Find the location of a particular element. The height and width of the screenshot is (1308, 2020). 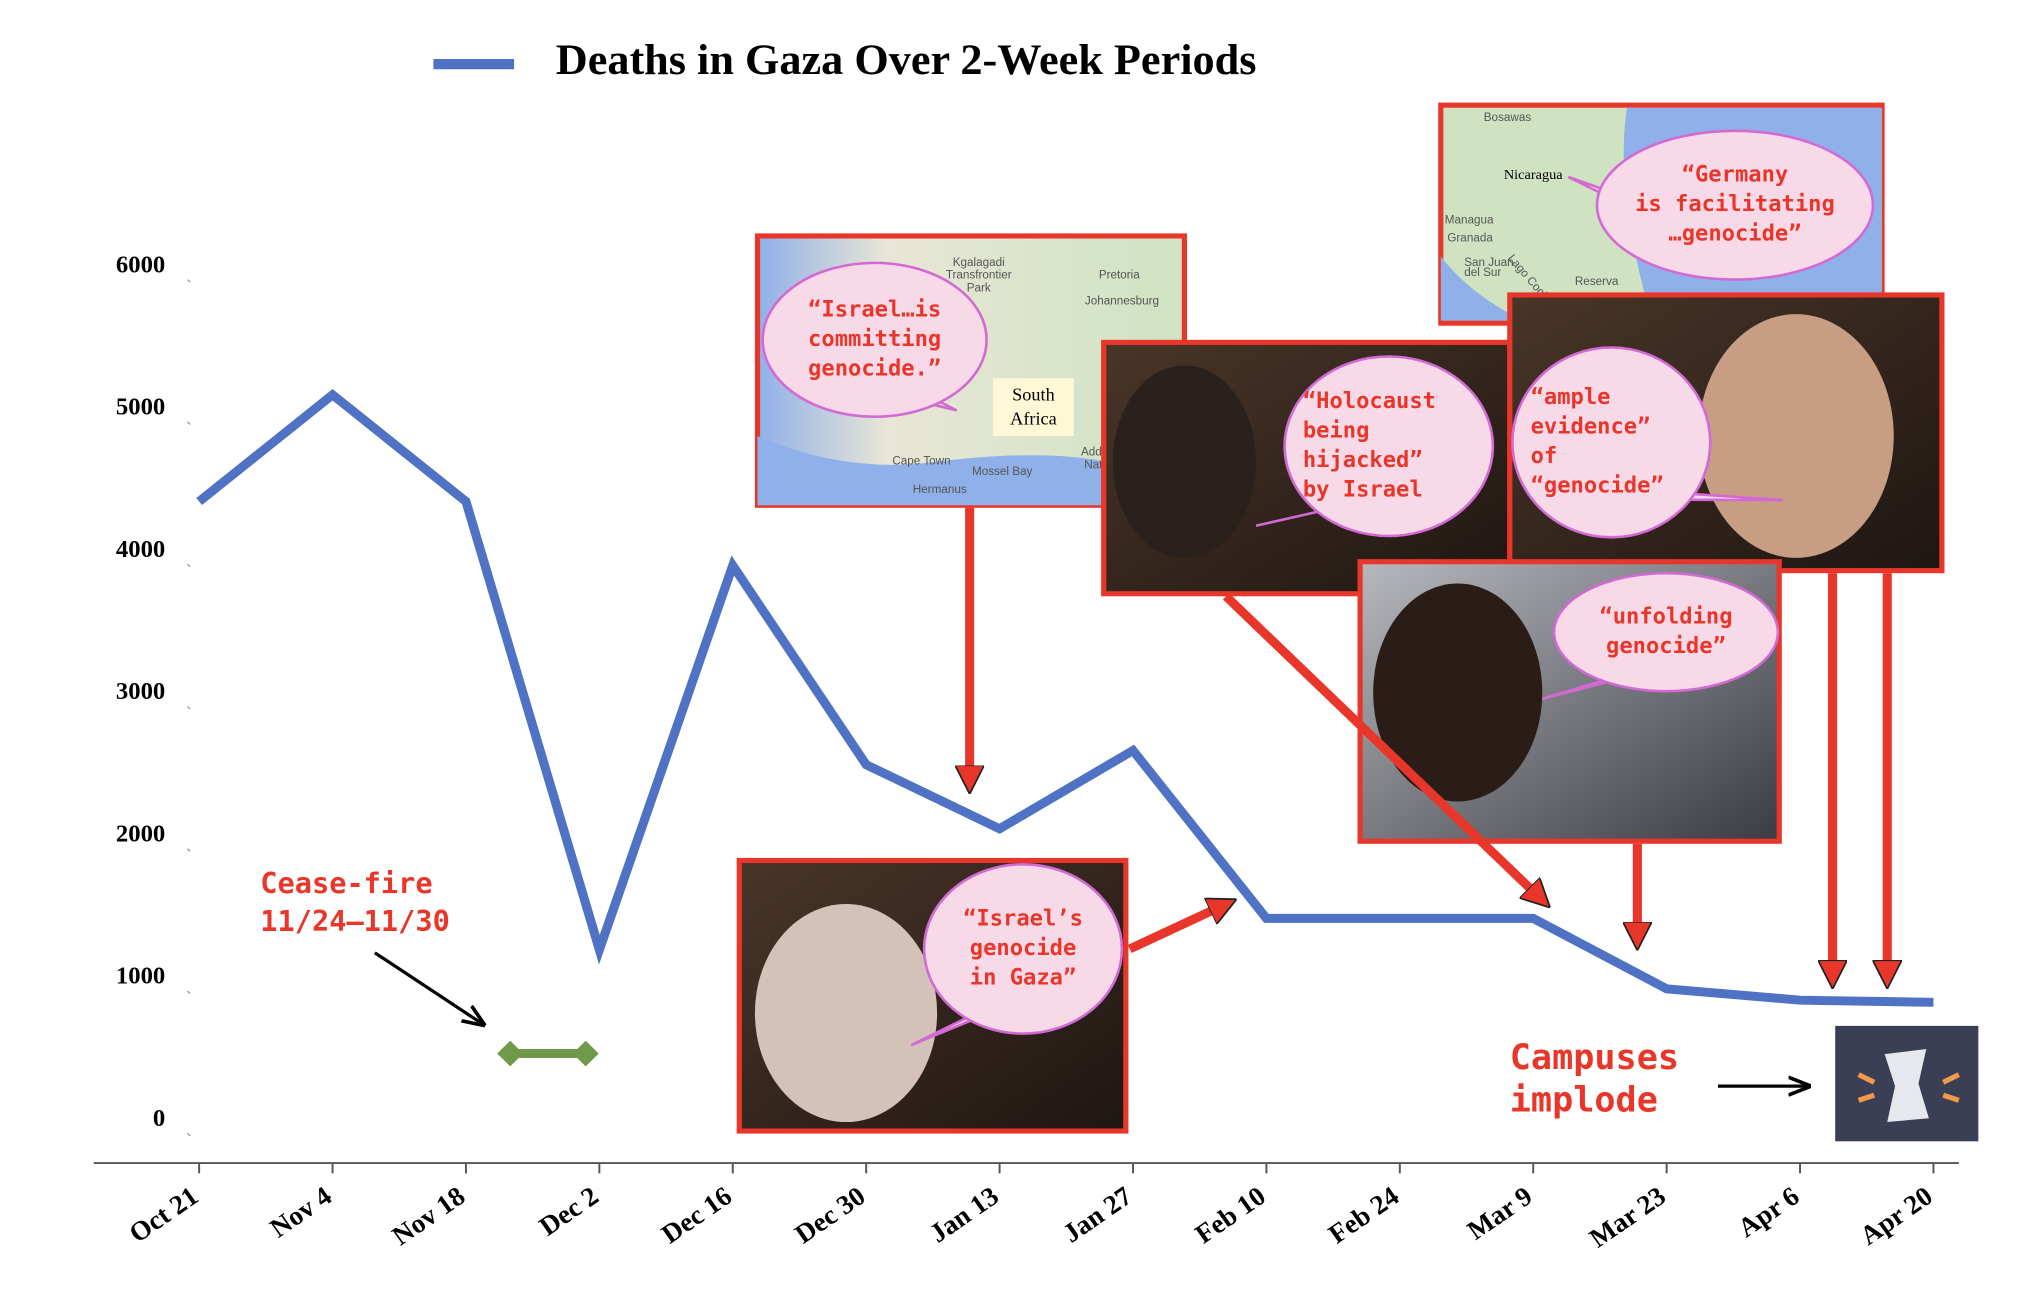

legend-label: Deaths in Gaza Over 2-Week Periods is located at coordinates (906, 59).